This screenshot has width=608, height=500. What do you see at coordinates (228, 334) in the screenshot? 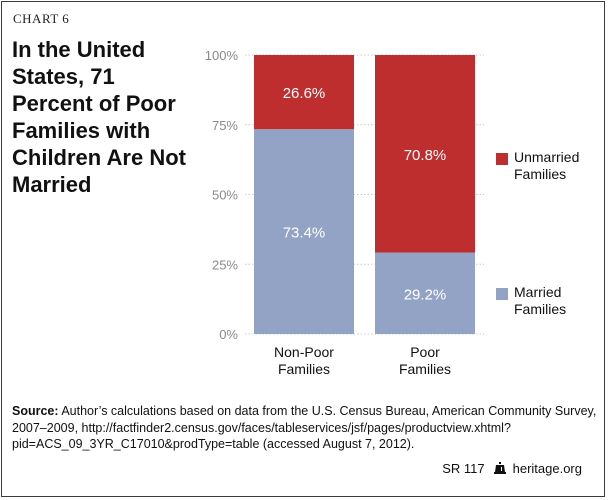
I see `y-tick-label: 0%` at bounding box center [228, 334].